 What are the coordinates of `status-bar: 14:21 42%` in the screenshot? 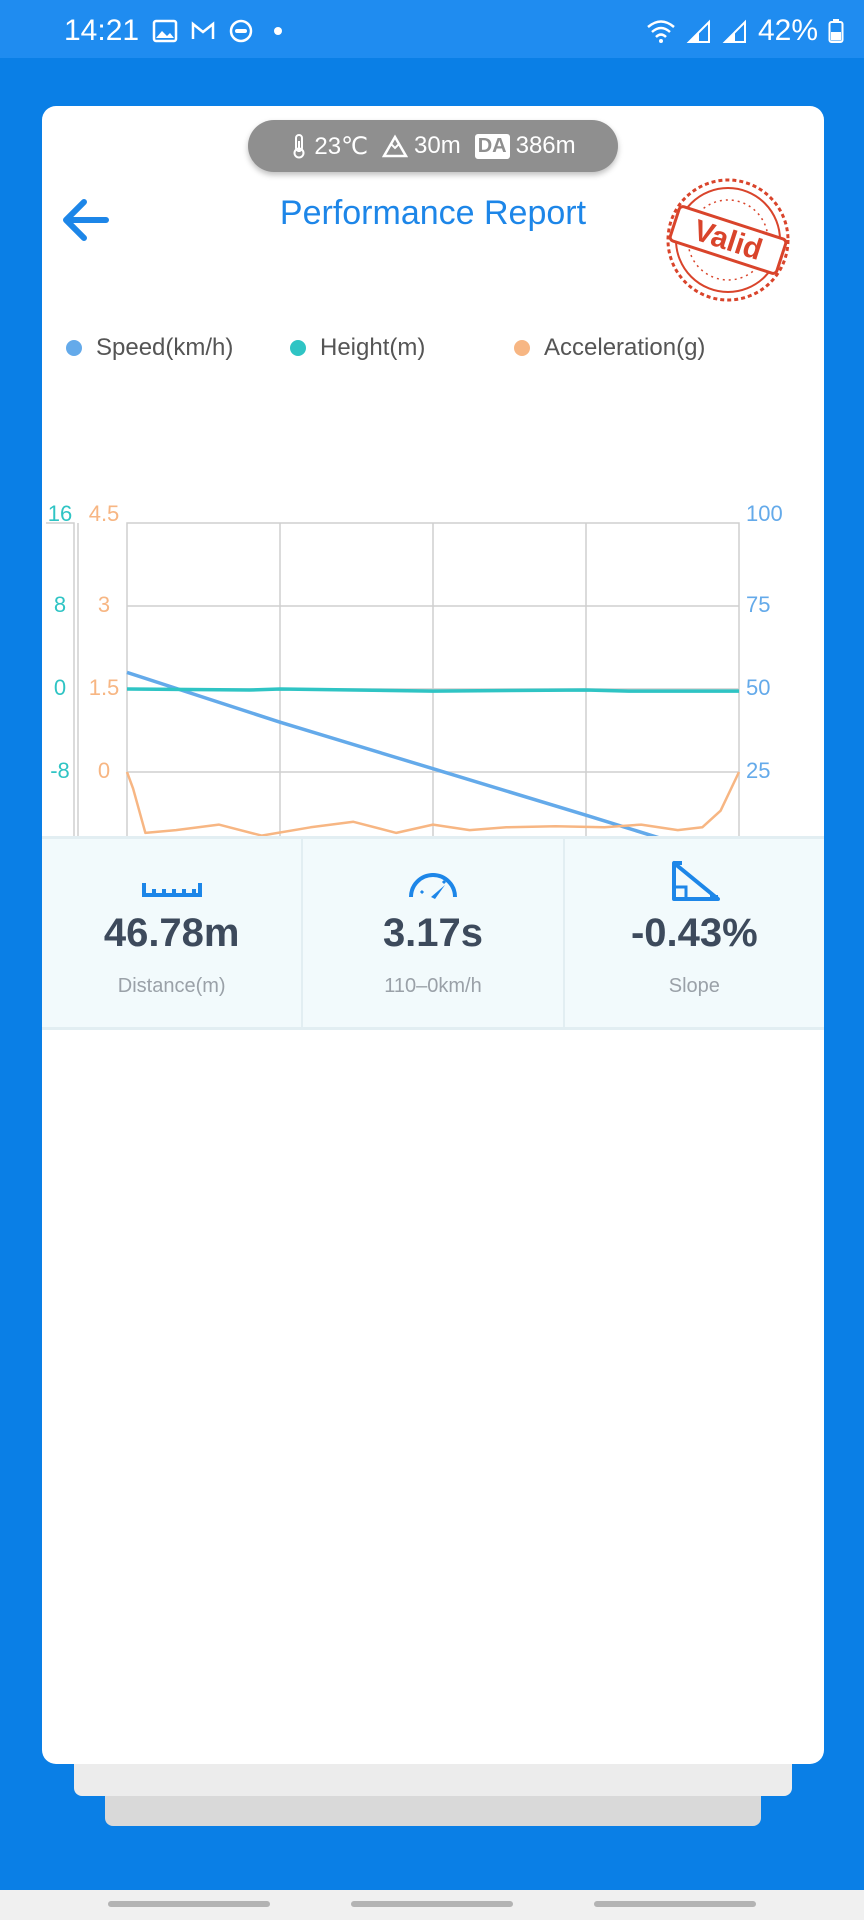 It's located at (432, 29).